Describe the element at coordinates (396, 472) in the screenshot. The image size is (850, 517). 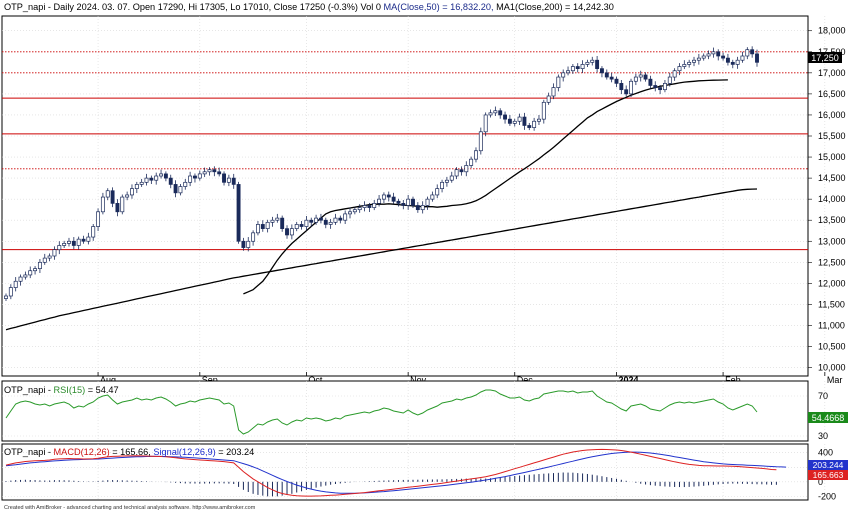
I see `signal-line` at that location.